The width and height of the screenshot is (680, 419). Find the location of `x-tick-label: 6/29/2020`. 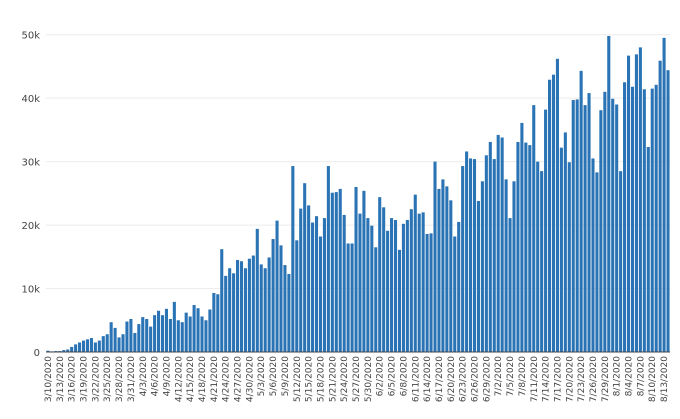

x-tick-label: 6/29/2020 is located at coordinates (487, 379).